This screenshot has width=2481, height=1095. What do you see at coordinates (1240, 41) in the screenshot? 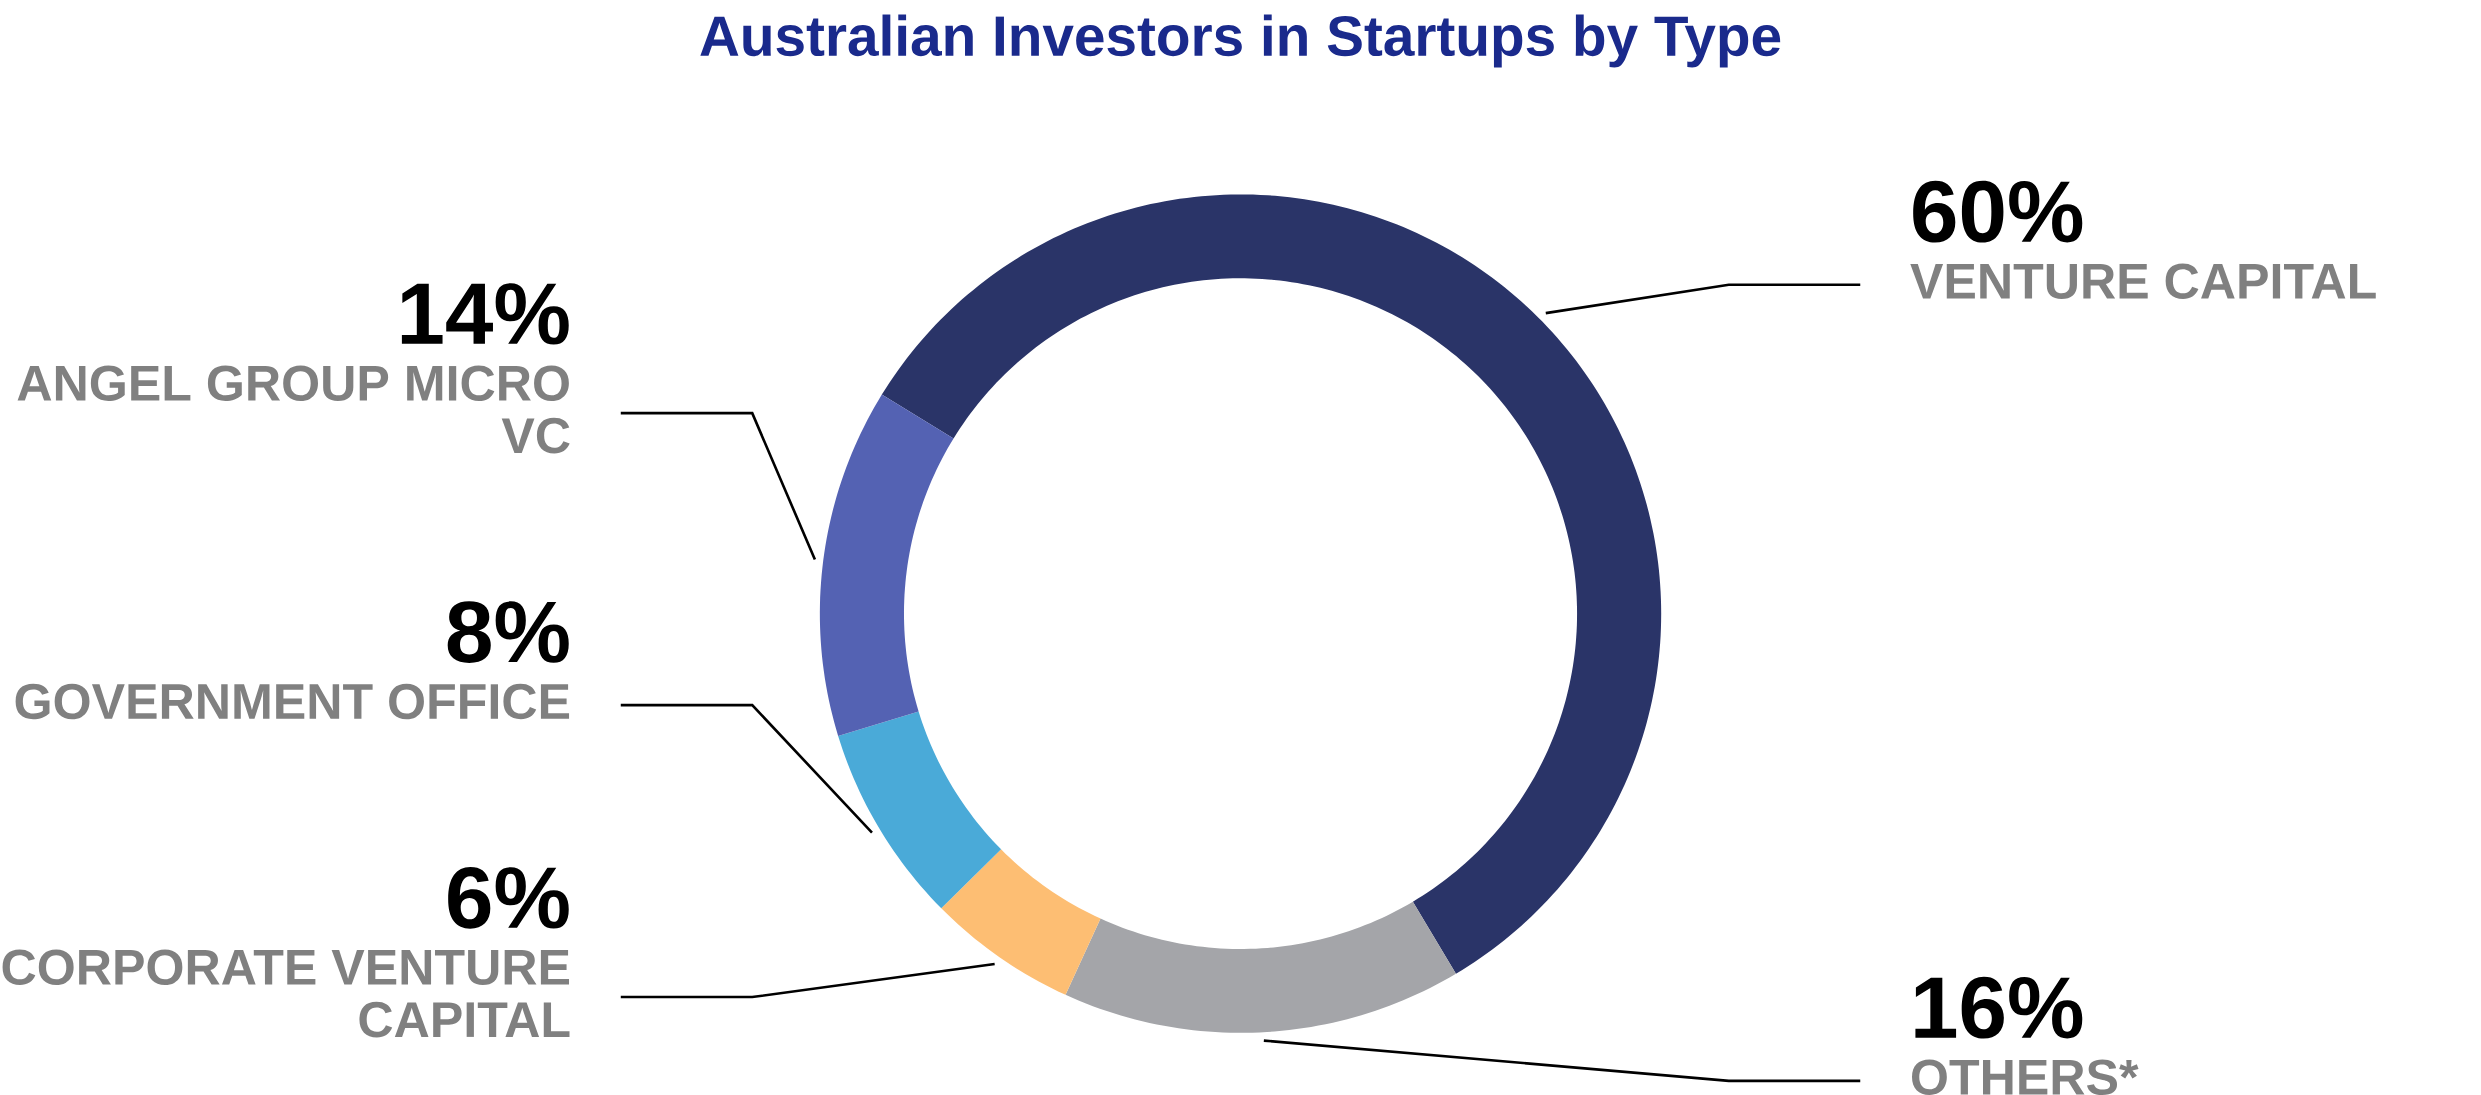
I see `chart-title: Australian Investors in Startups by Type` at bounding box center [1240, 41].